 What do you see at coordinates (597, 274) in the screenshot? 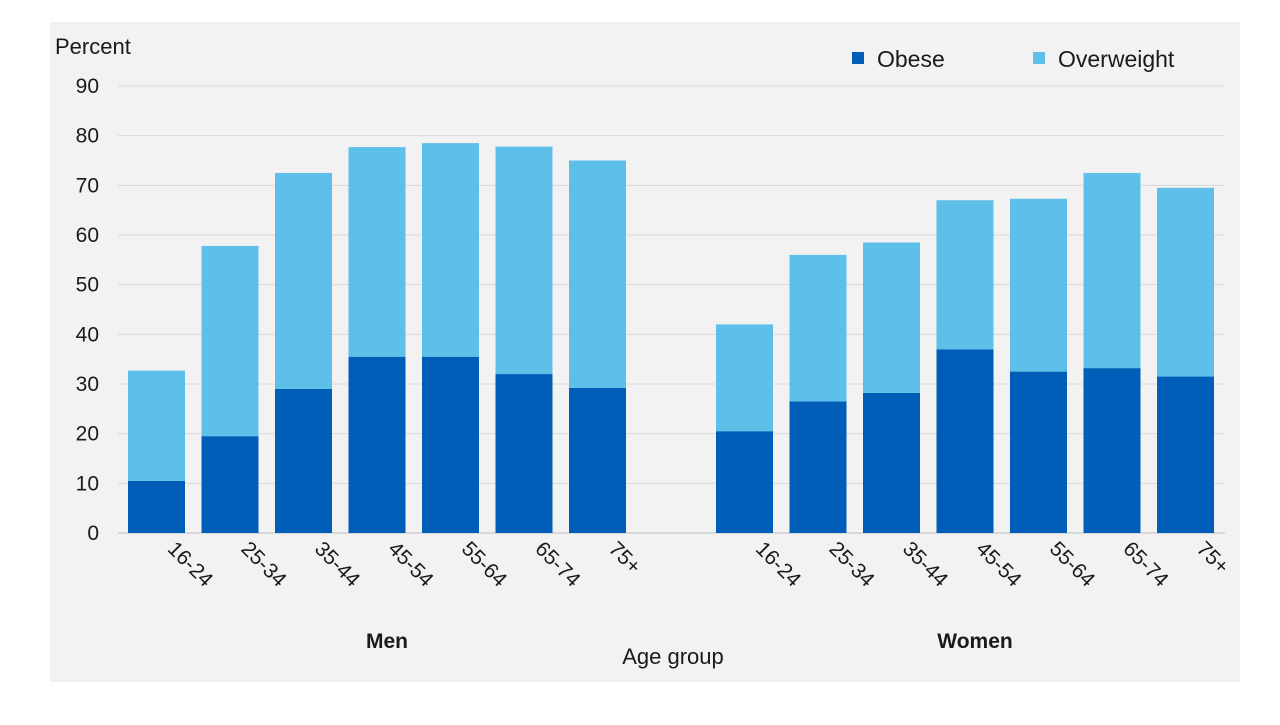
I see `bar-overweight-men-75+` at bounding box center [597, 274].